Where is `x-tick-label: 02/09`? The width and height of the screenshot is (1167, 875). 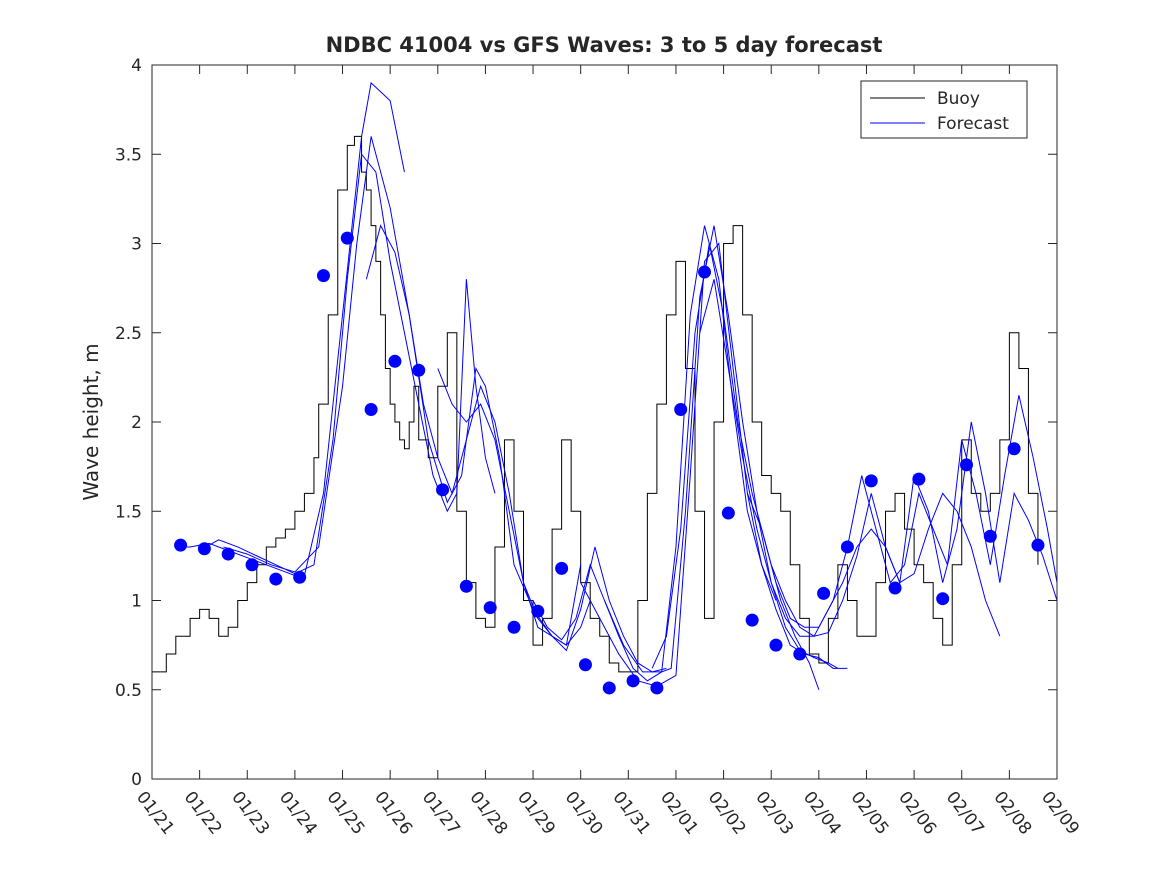
x-tick-label: 02/09 is located at coordinates (1060, 813).